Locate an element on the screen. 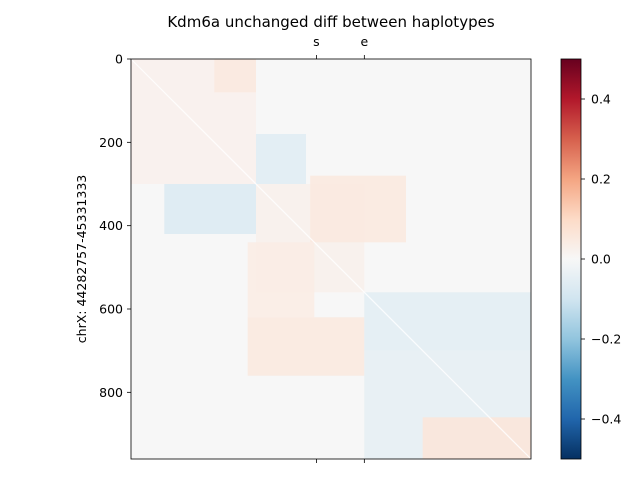 The width and height of the screenshot is (640, 480). colorbar-tick-label: 0.2 is located at coordinates (601, 179).